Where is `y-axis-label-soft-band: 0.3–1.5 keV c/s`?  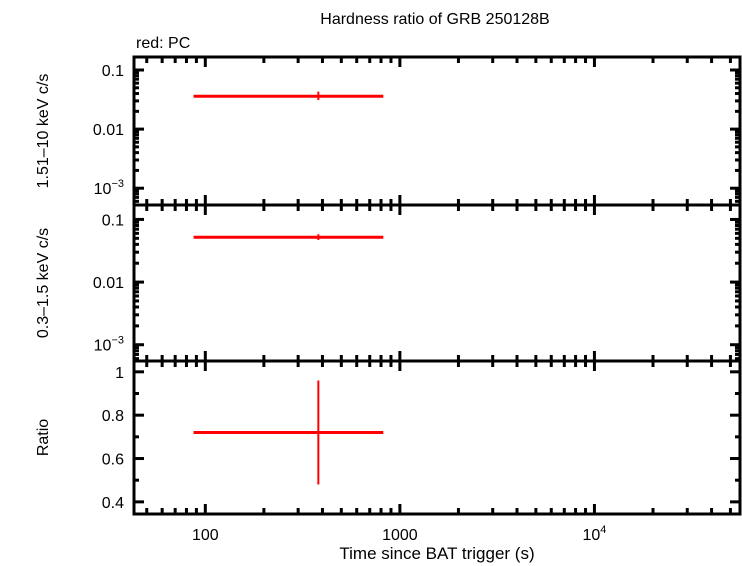 y-axis-label-soft-band: 0.3–1.5 keV c/s is located at coordinates (43, 283).